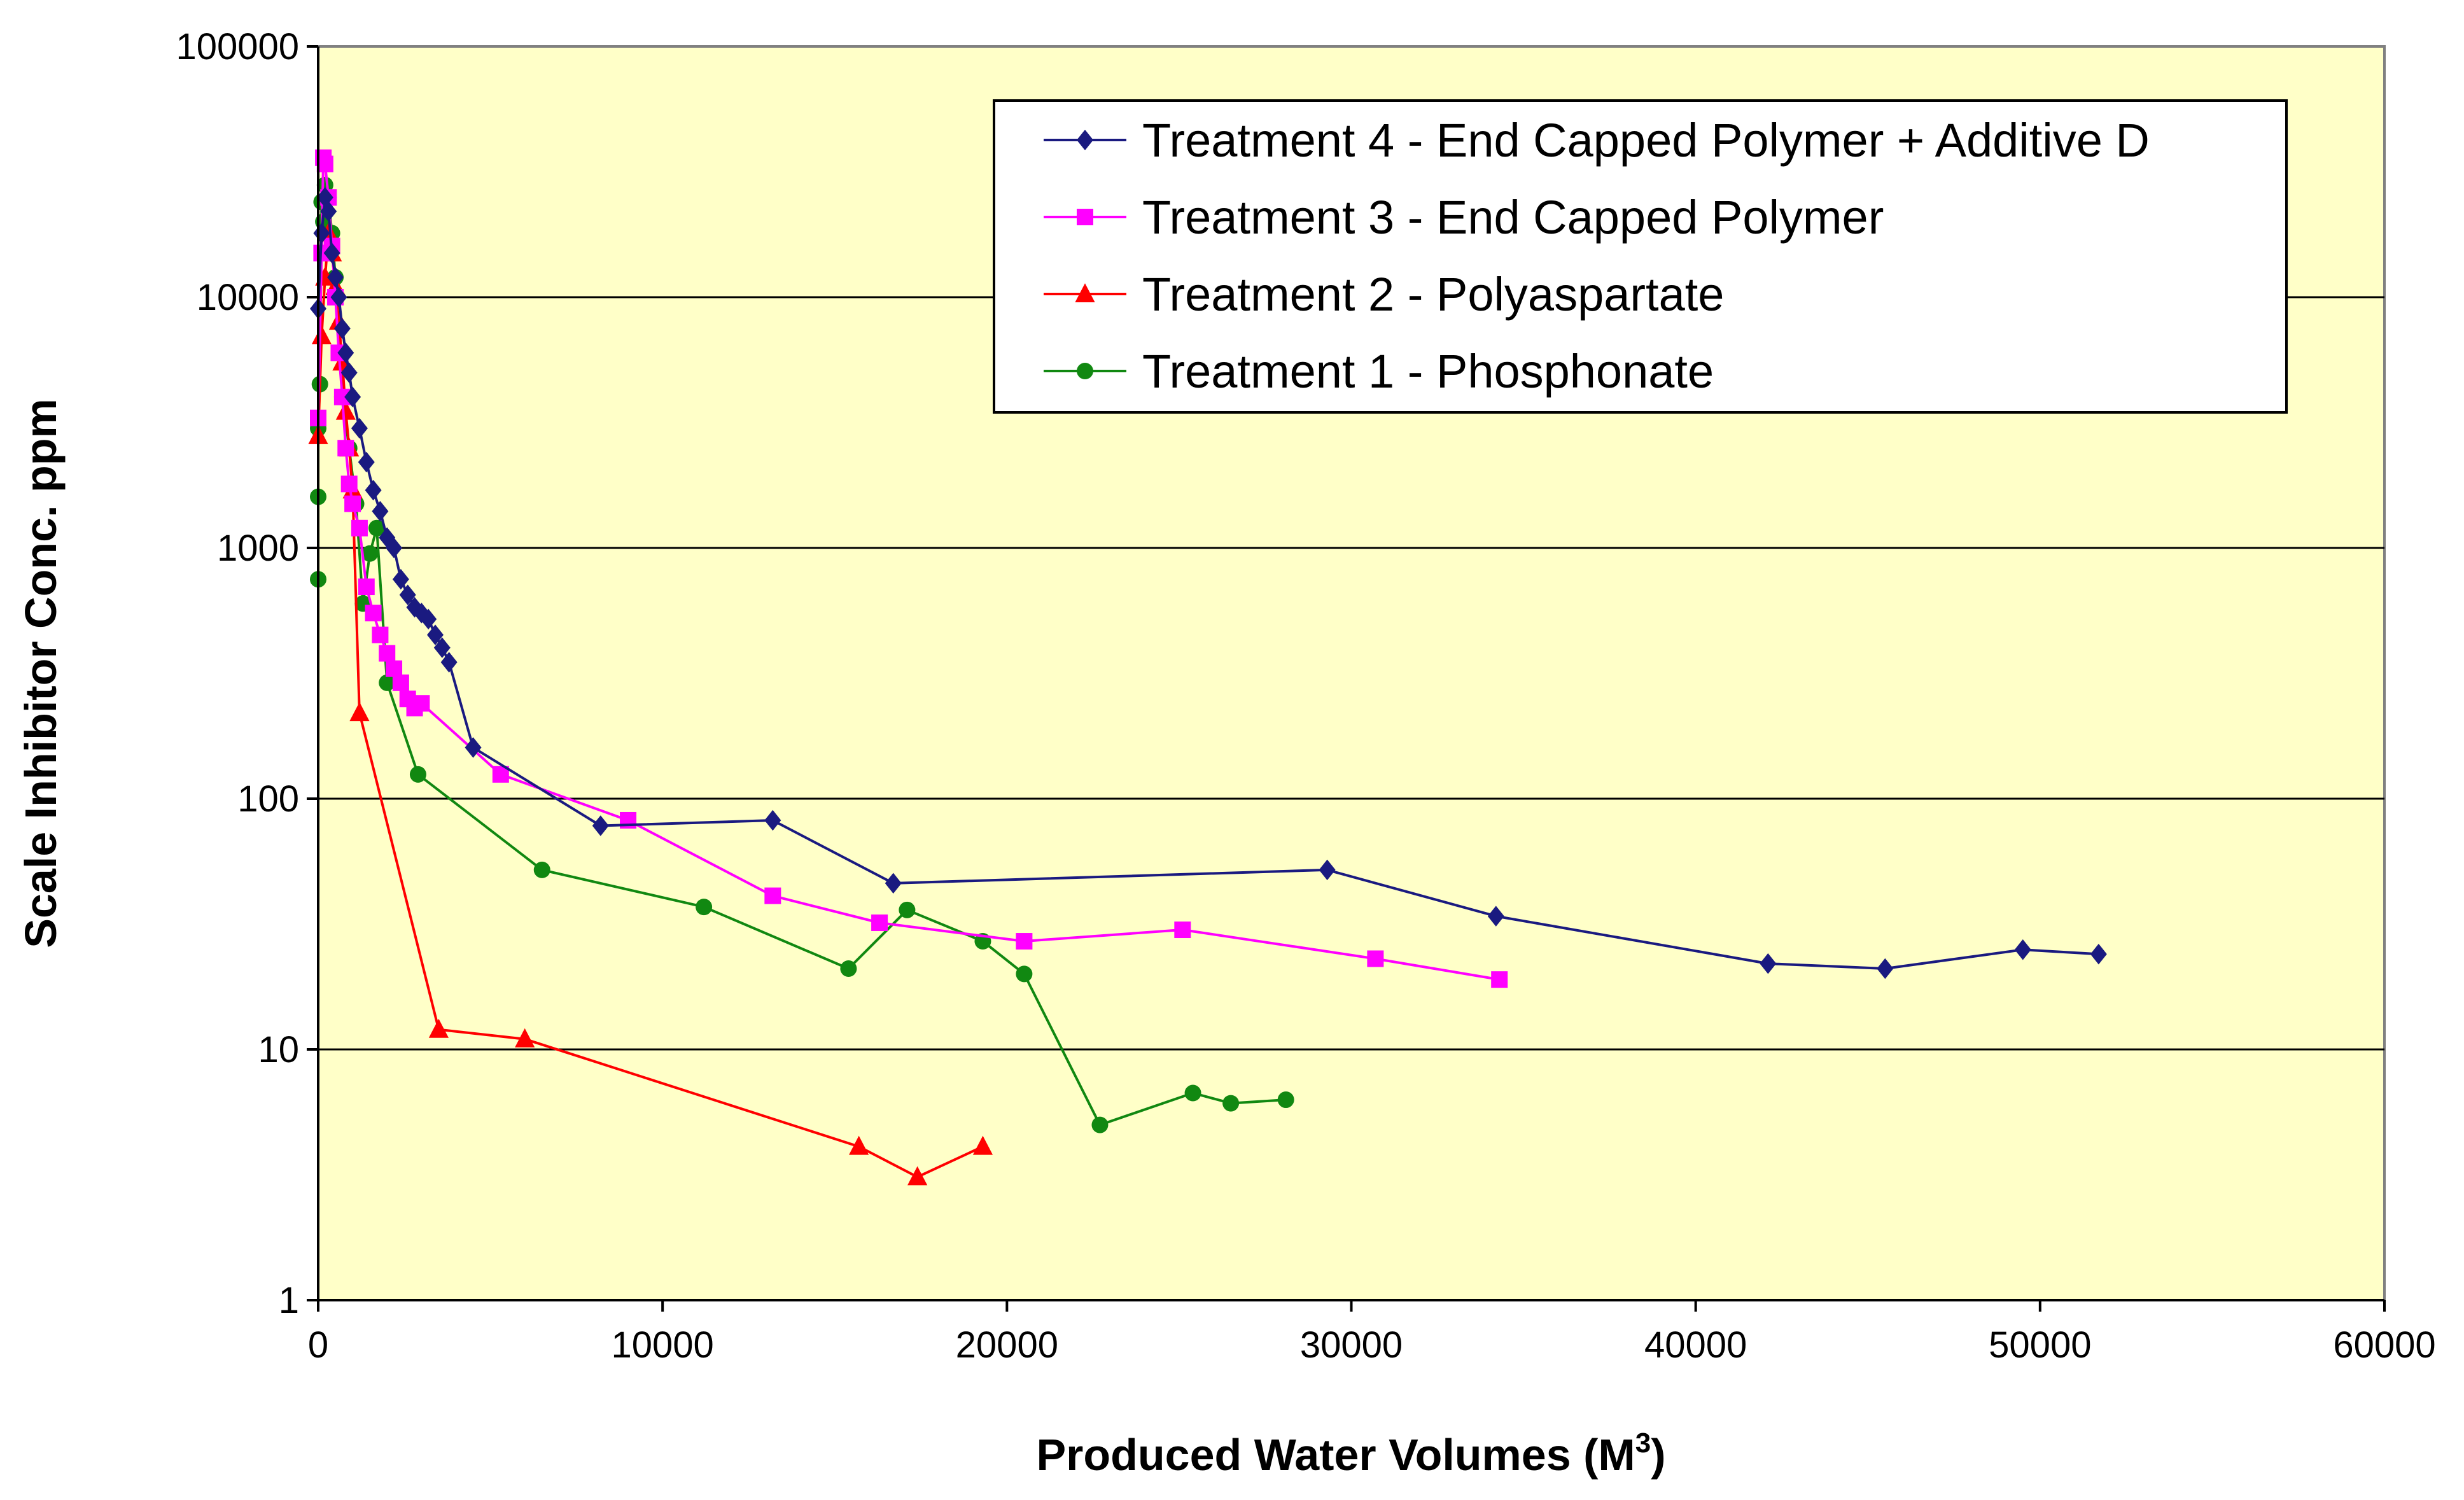 This screenshot has width=2464, height=1500. I want to click on legend-item: Treatment 2 - Polyaspartate, so click(1384, 294).